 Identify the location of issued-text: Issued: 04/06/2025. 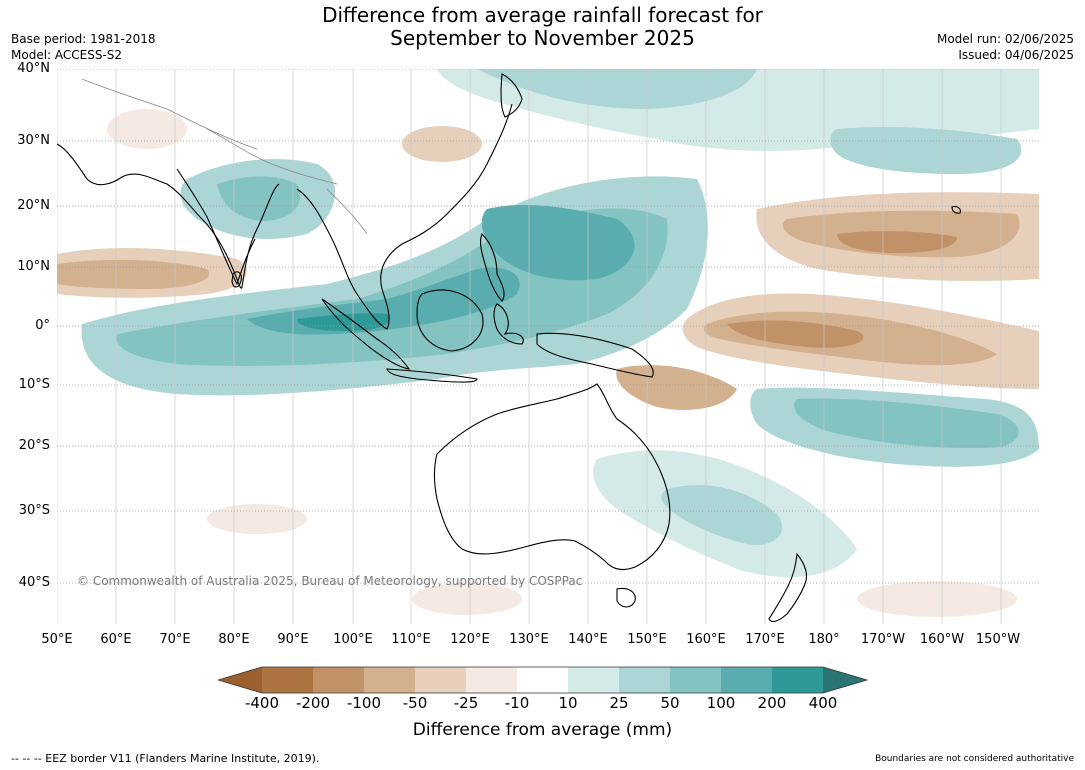
(1016, 55).